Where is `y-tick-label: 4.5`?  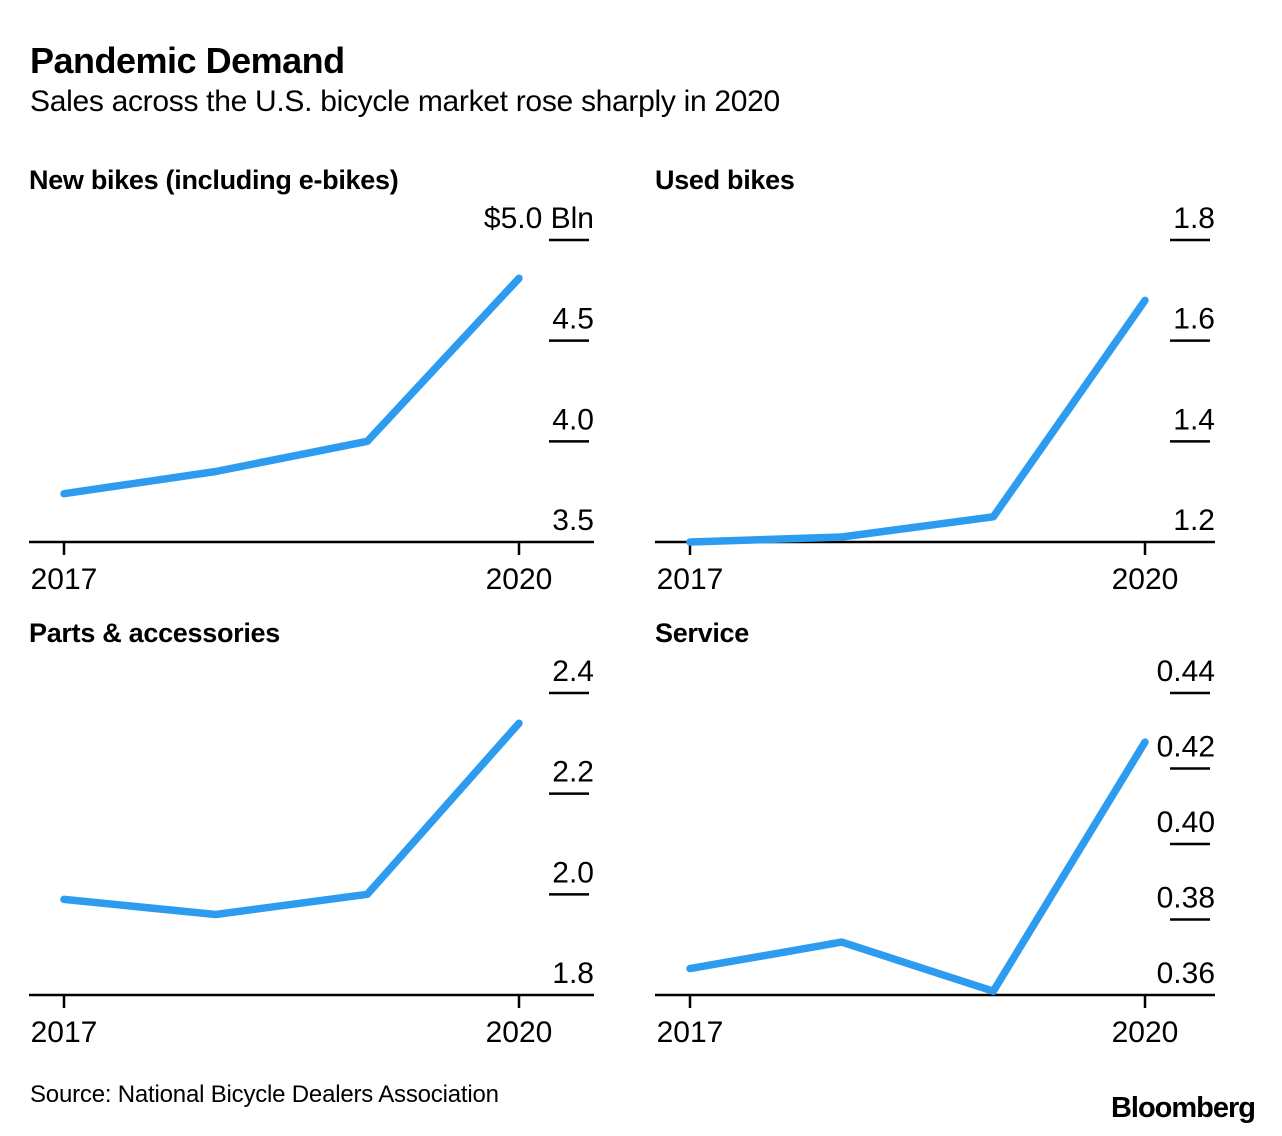 y-tick-label: 4.5 is located at coordinates (573, 319).